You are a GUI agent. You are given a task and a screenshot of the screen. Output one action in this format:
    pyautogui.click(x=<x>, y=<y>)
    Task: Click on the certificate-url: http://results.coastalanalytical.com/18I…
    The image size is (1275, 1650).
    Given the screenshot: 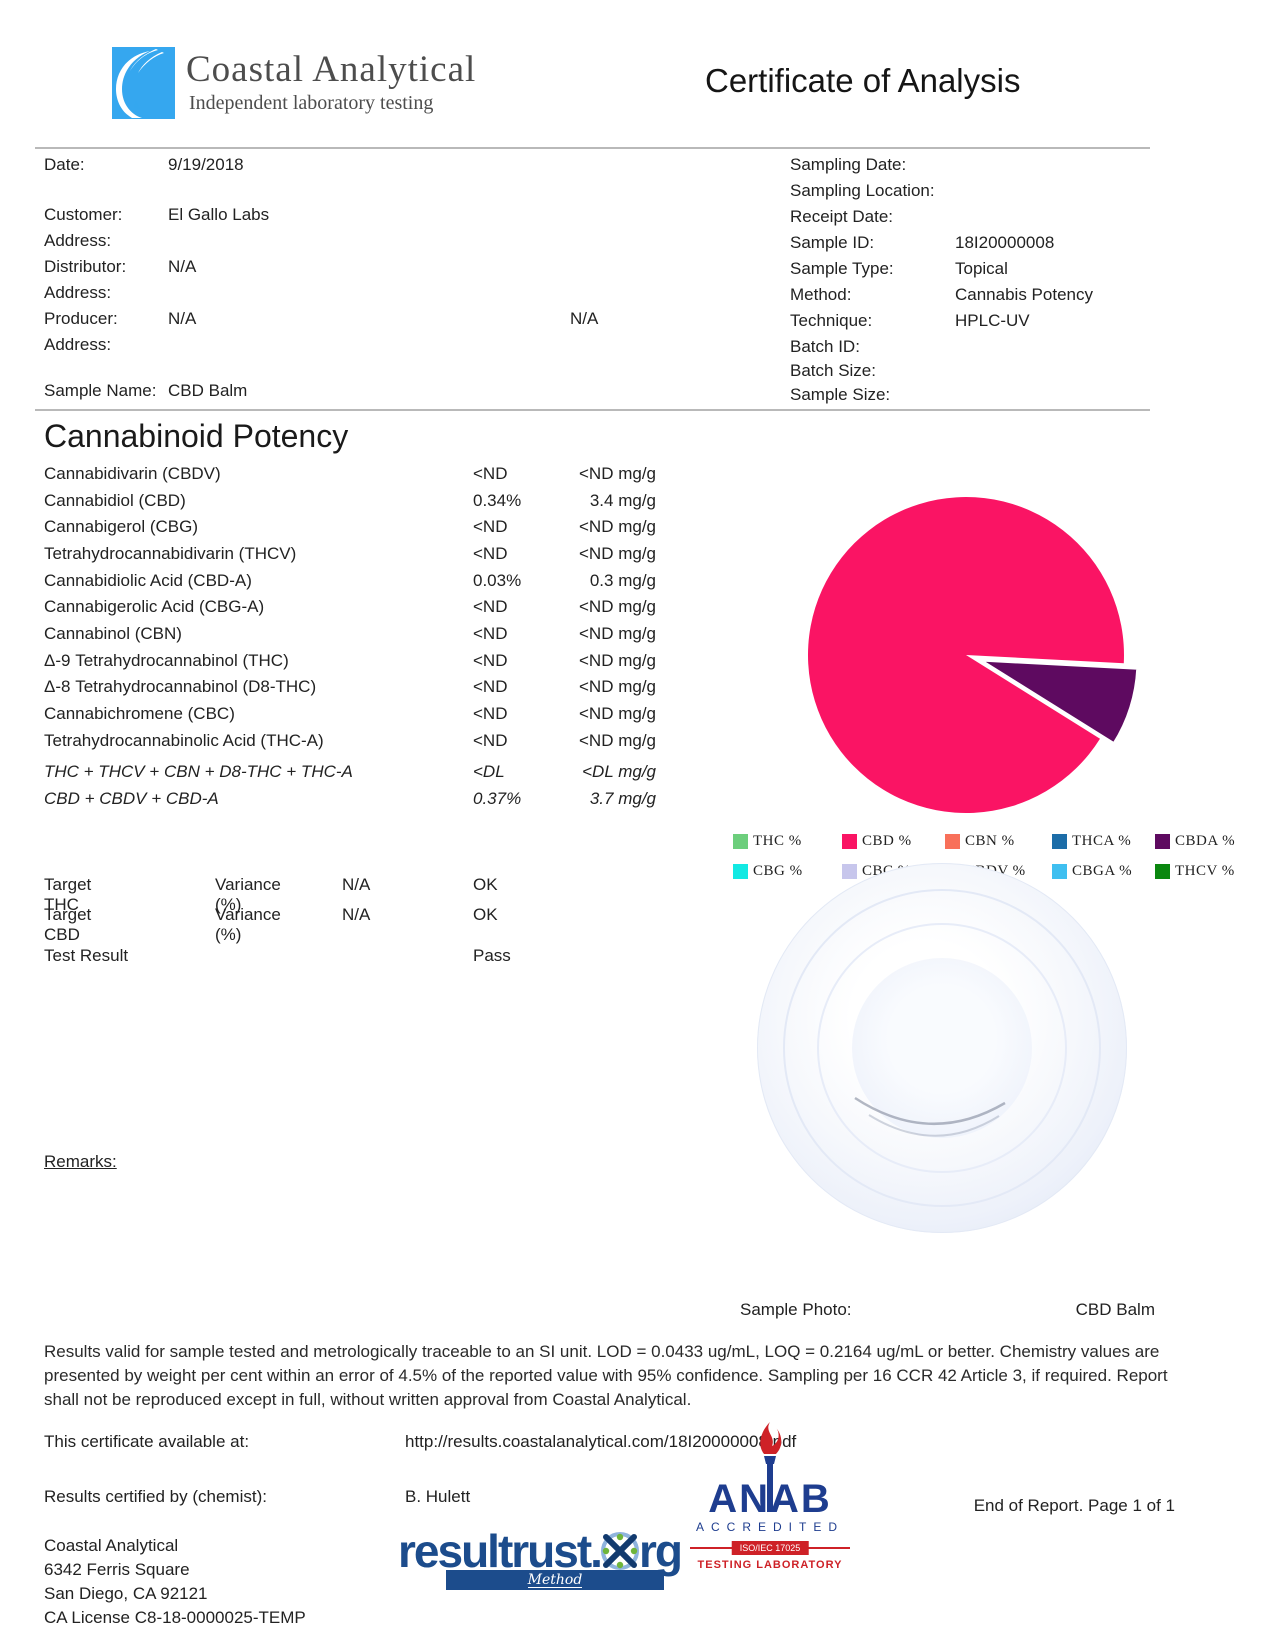 What is the action you would take?
    pyautogui.click(x=601, y=1441)
    